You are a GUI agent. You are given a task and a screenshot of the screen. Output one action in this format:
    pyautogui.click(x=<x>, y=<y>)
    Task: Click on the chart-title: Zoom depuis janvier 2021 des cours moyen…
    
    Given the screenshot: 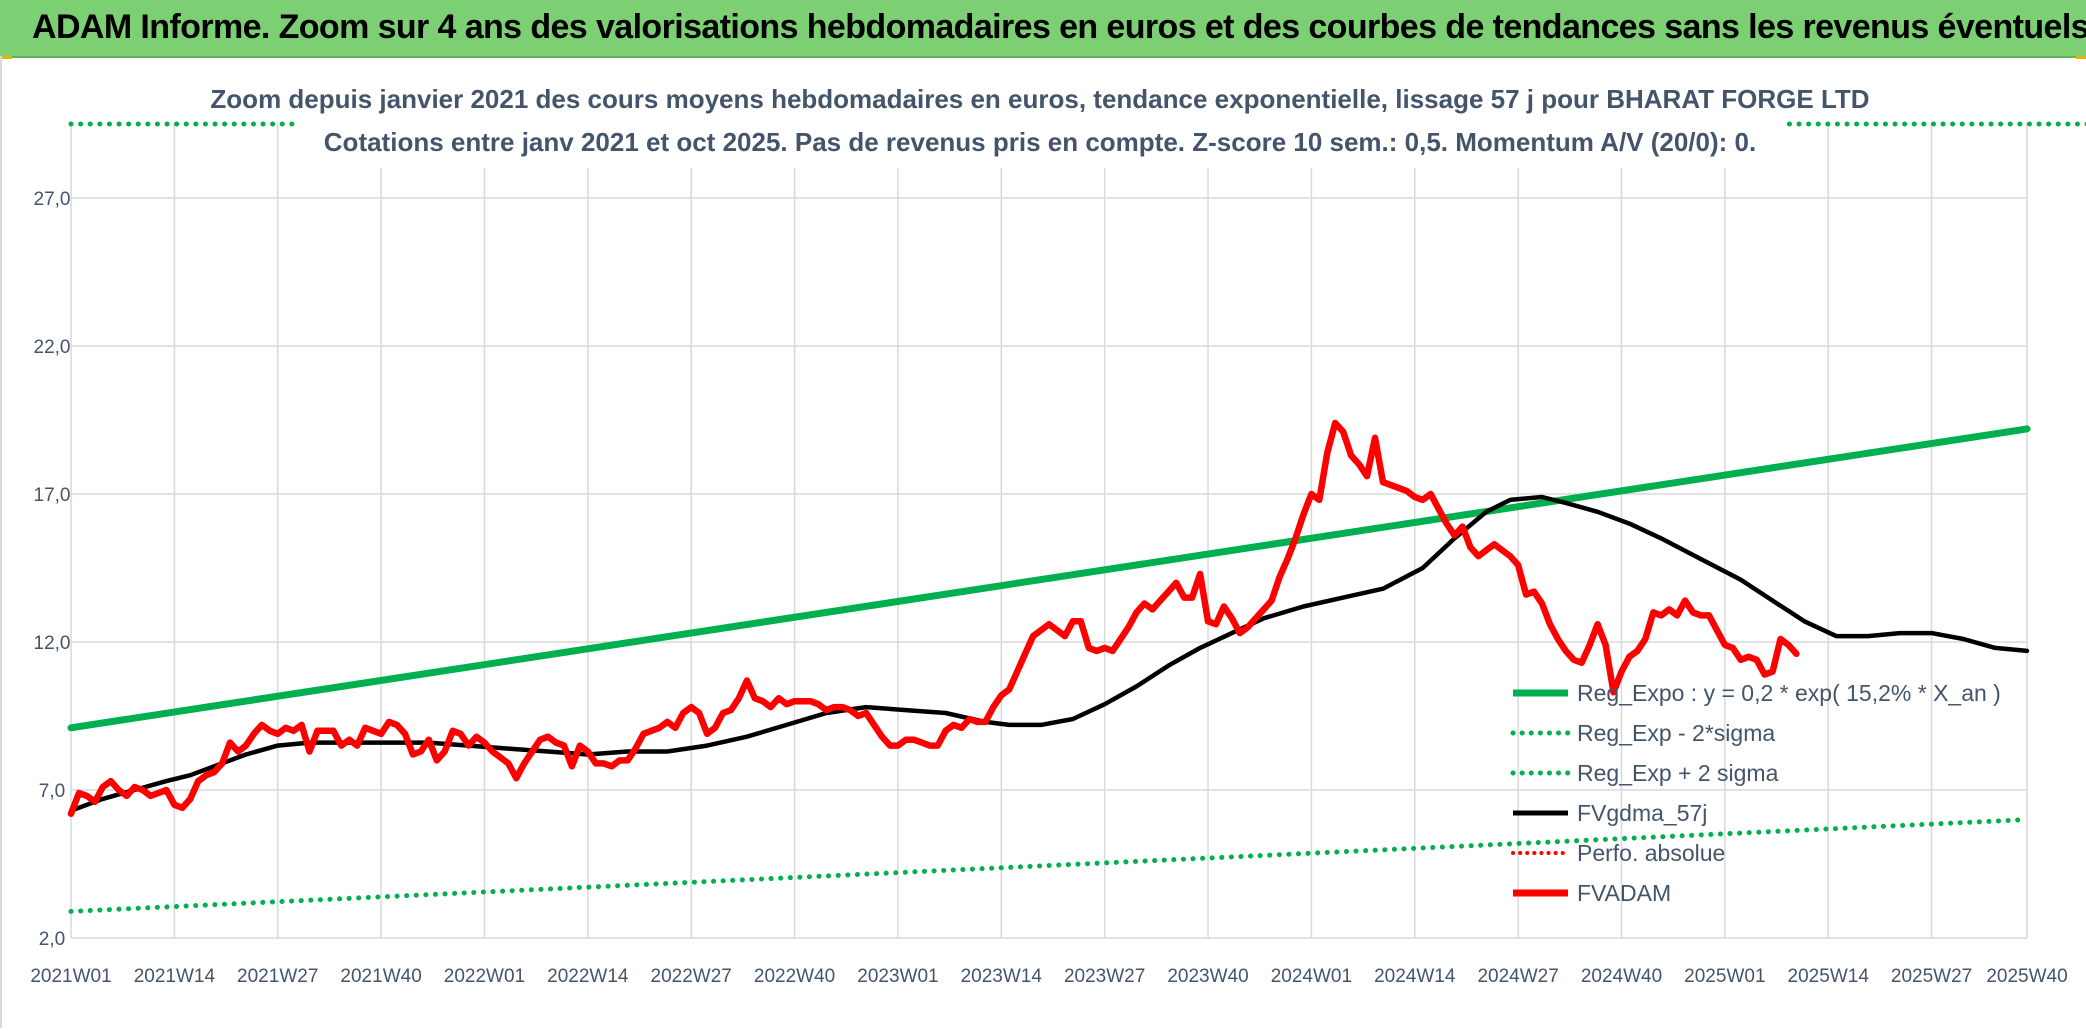 What is the action you would take?
    pyautogui.click(x=1039, y=99)
    